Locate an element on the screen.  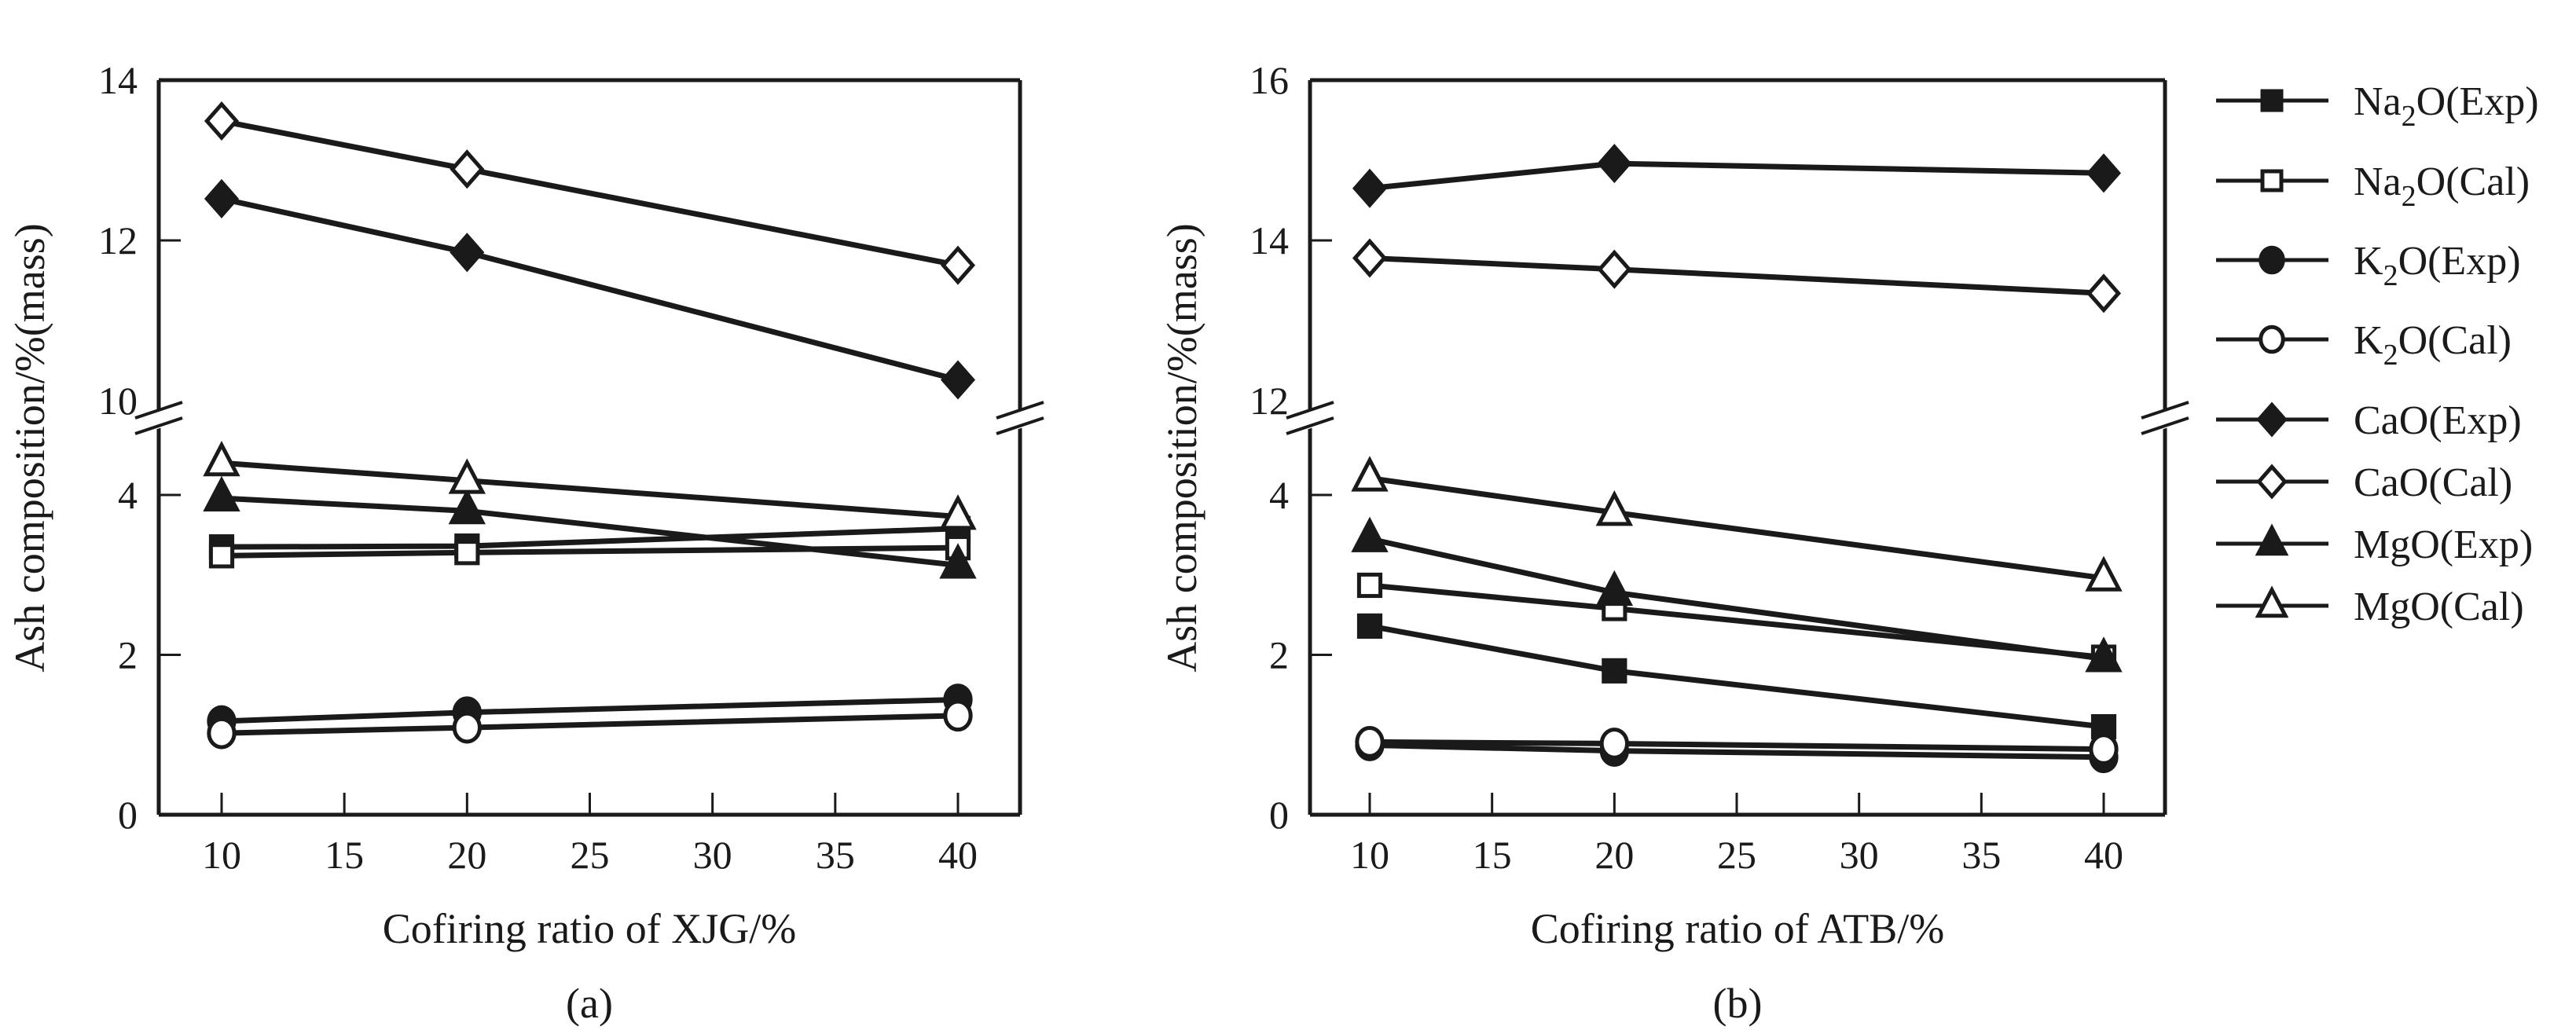
legend-label: MgO(Exp) is located at coordinates (2443, 544).